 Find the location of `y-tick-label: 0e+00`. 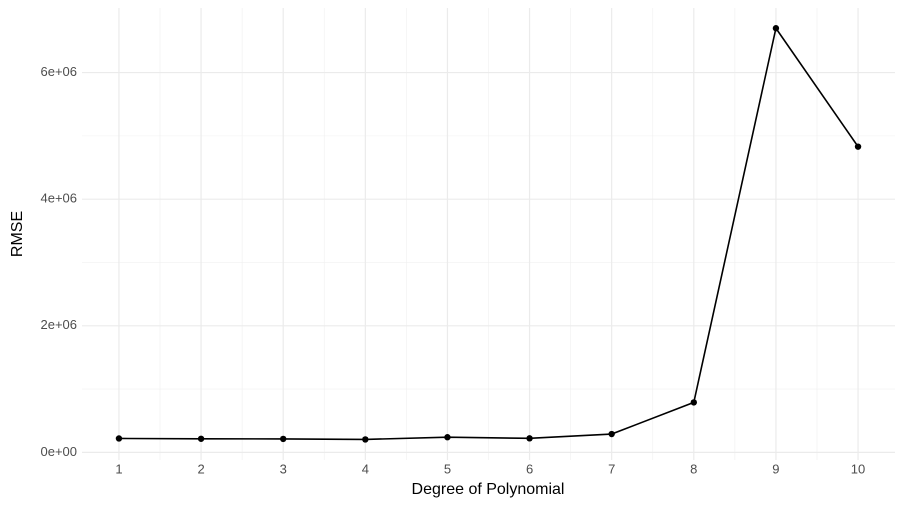

y-tick-label: 0e+00 is located at coordinates (58, 451).